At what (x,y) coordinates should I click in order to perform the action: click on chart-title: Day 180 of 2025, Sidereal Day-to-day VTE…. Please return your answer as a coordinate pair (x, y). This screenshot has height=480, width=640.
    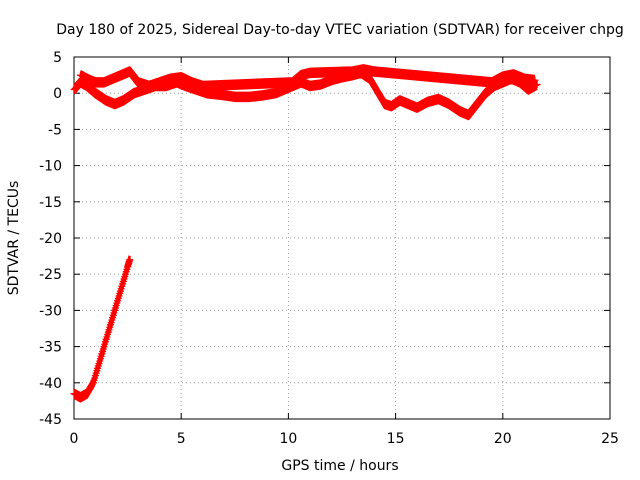
    Looking at the image, I should click on (340, 30).